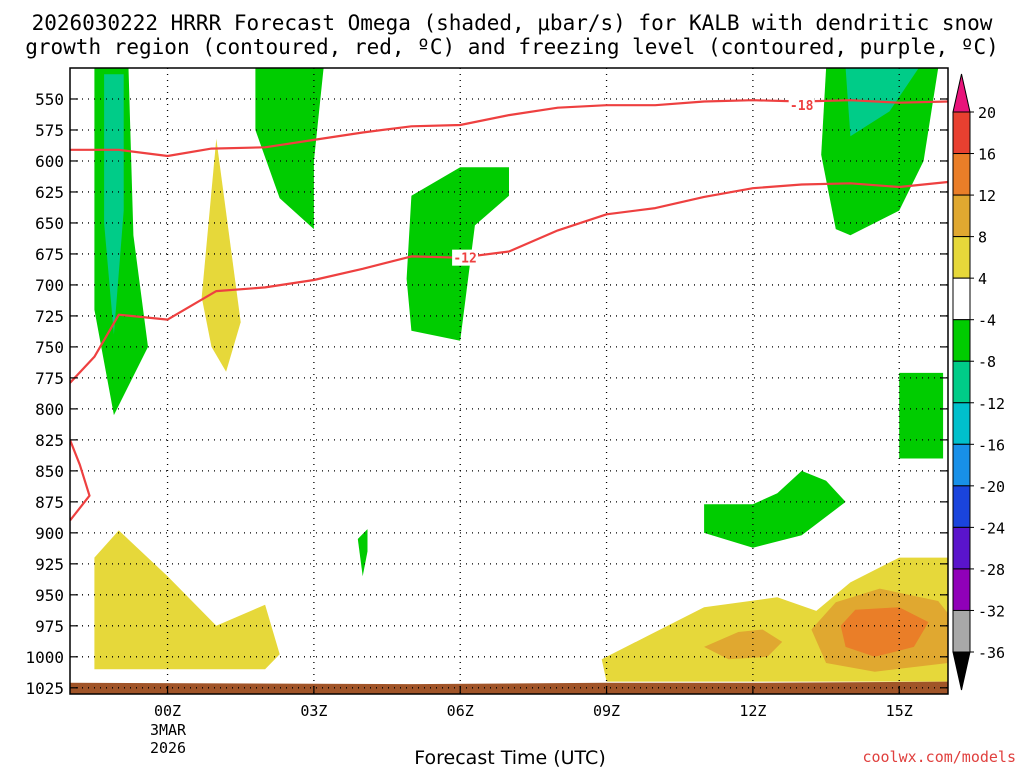 This screenshot has height=768, width=1024. Describe the element at coordinates (313, 711) in the screenshot. I see `x-tick-label: 03Z` at that location.